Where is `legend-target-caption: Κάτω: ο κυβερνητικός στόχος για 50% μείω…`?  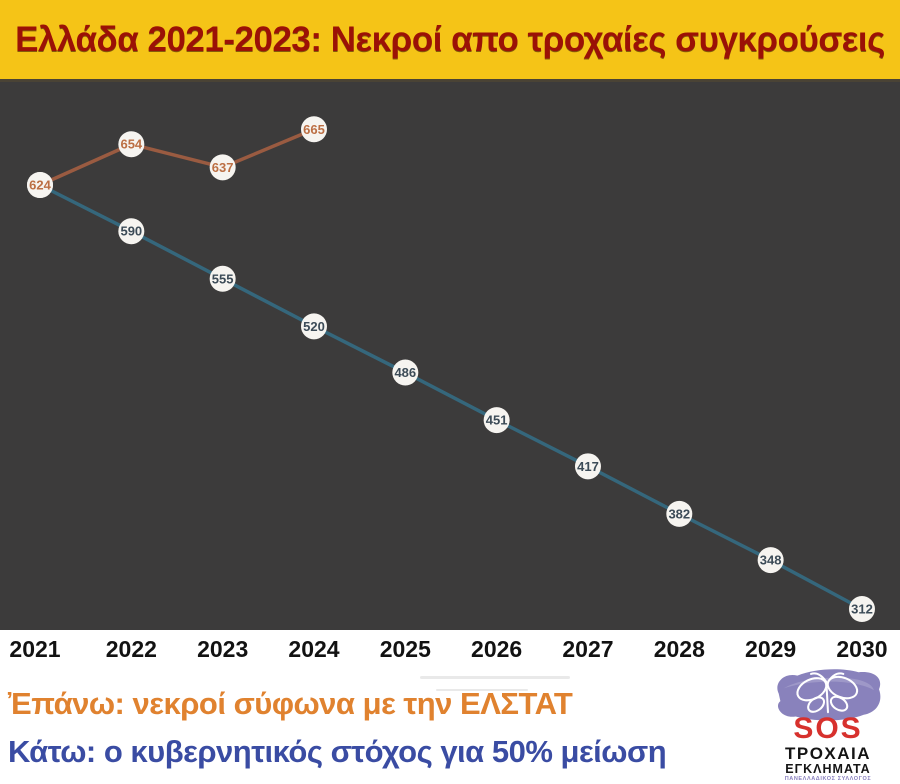 legend-target-caption: Κάτω: ο κυβερνητικός στόχος για 50% μείω… is located at coordinates (337, 751).